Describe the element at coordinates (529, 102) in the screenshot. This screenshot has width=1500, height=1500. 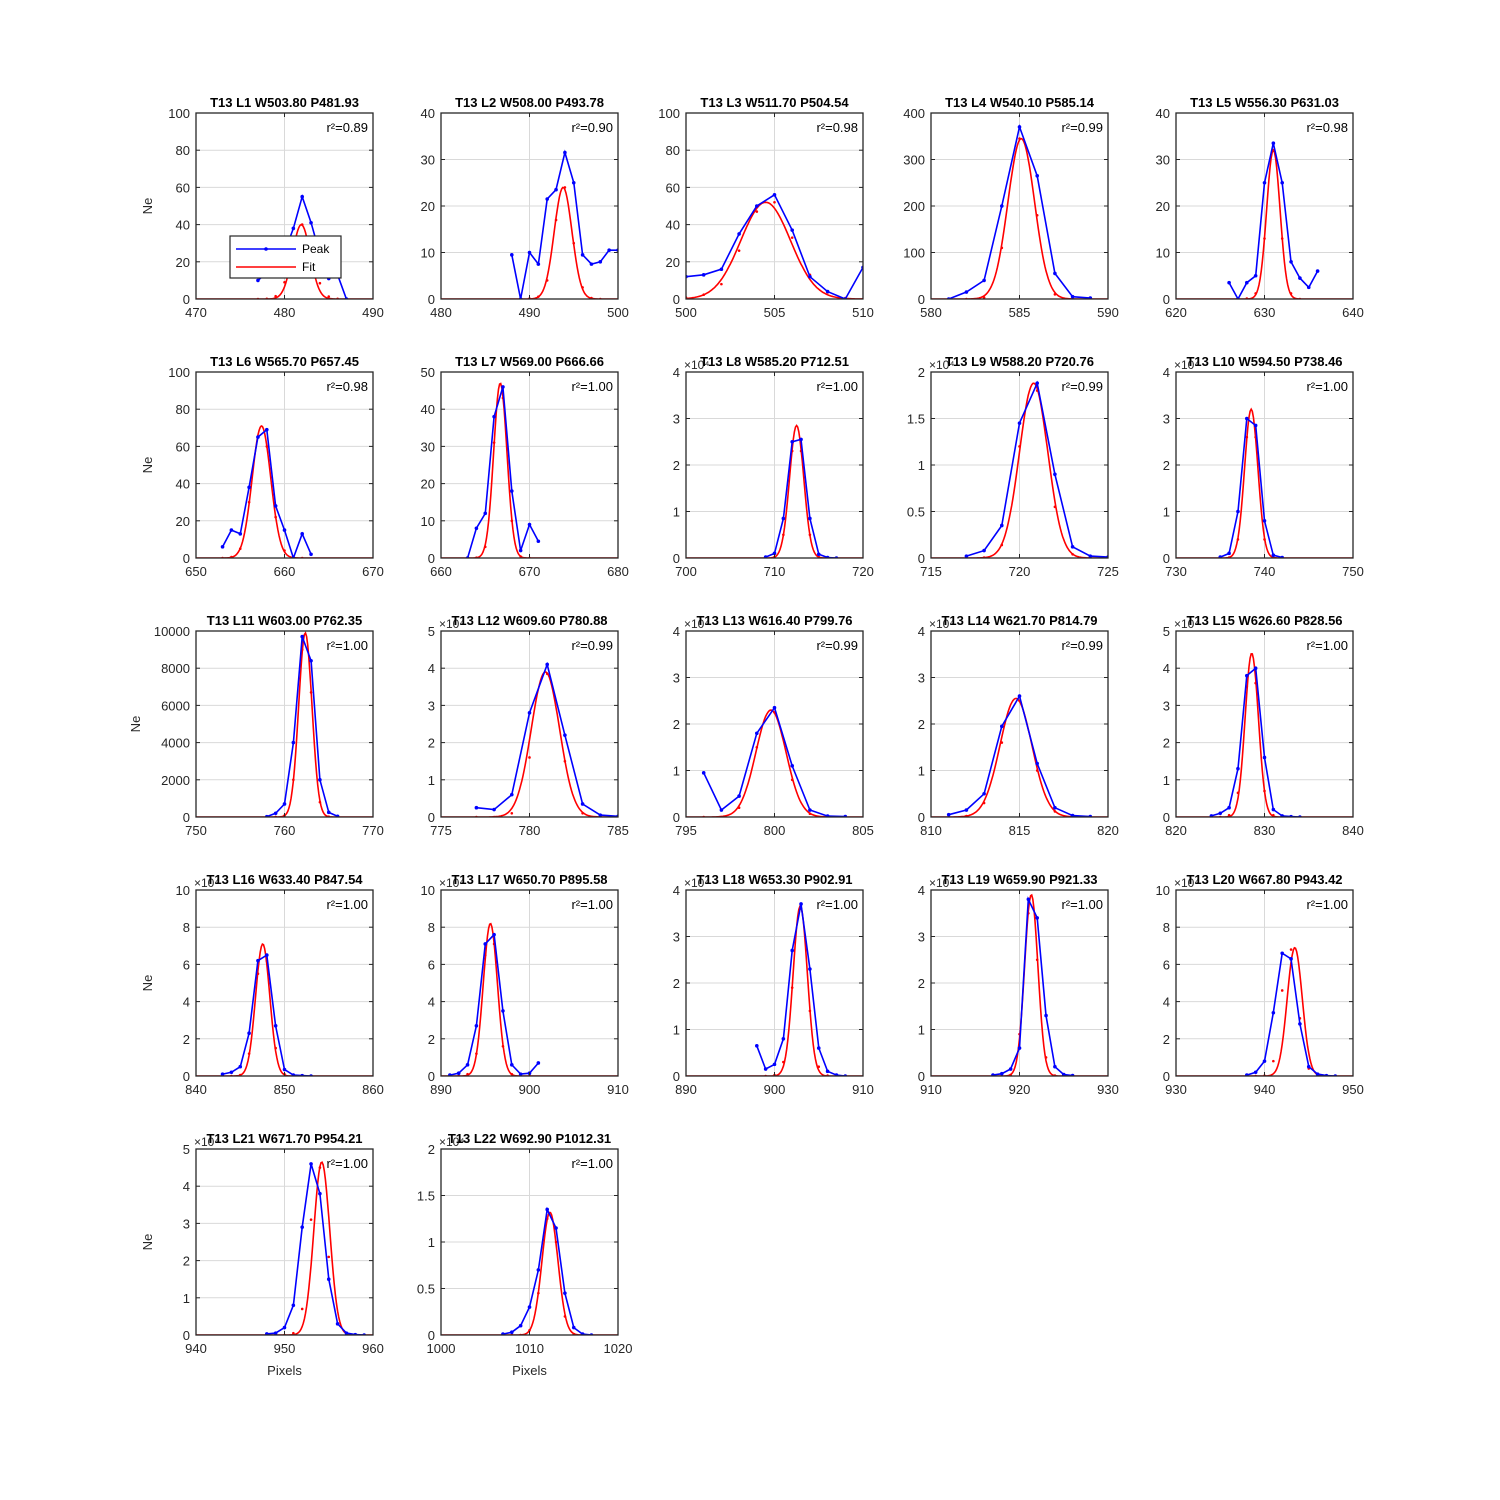
I see `subplot-title: T13 L2 W508.00 P493.78` at that location.